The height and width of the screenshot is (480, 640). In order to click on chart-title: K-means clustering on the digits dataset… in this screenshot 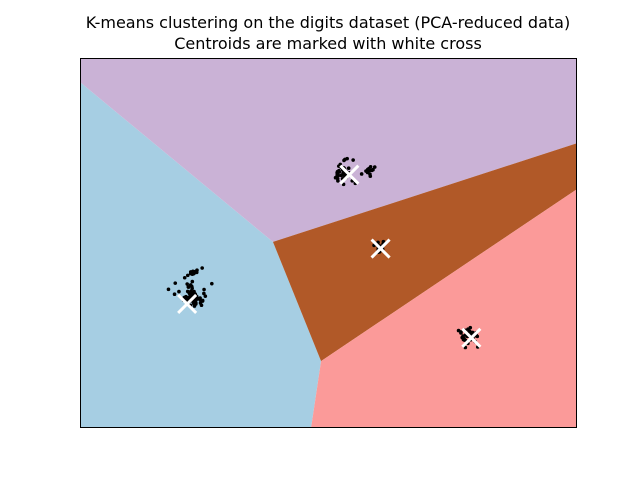, I will do `click(328, 22)`.